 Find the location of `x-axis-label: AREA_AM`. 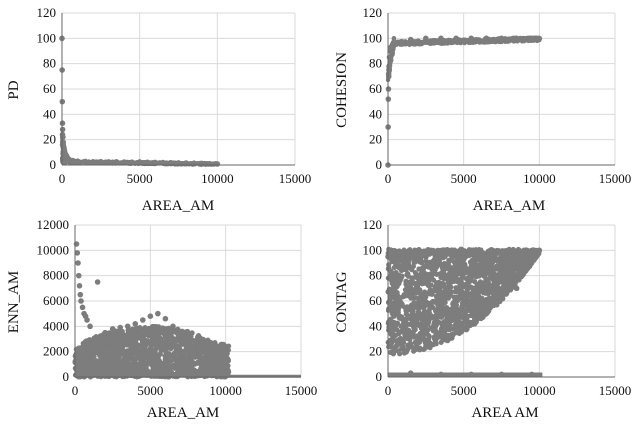

x-axis-label: AREA_AM is located at coordinates (509, 206).